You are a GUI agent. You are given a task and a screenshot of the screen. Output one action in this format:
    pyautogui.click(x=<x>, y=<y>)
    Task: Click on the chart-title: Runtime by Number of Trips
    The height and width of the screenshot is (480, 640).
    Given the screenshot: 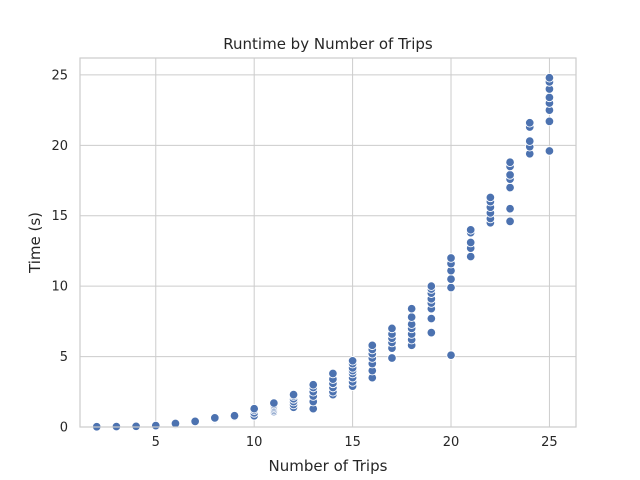 What is the action you would take?
    pyautogui.click(x=328, y=44)
    